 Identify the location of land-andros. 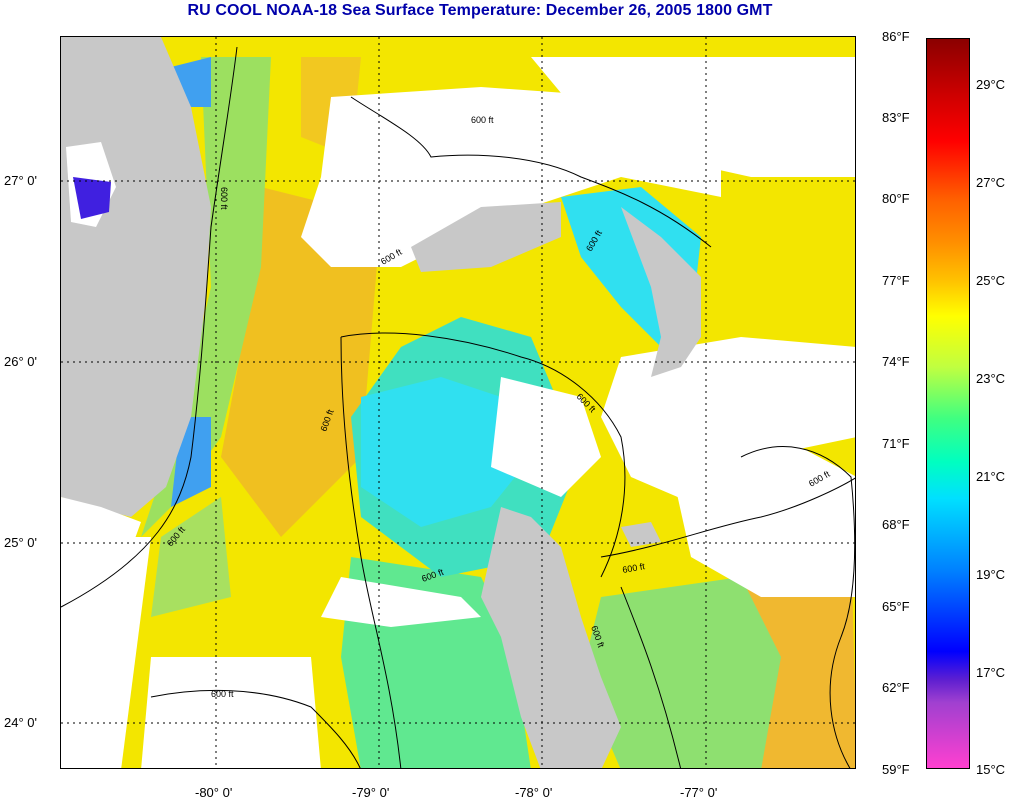
(551, 637).